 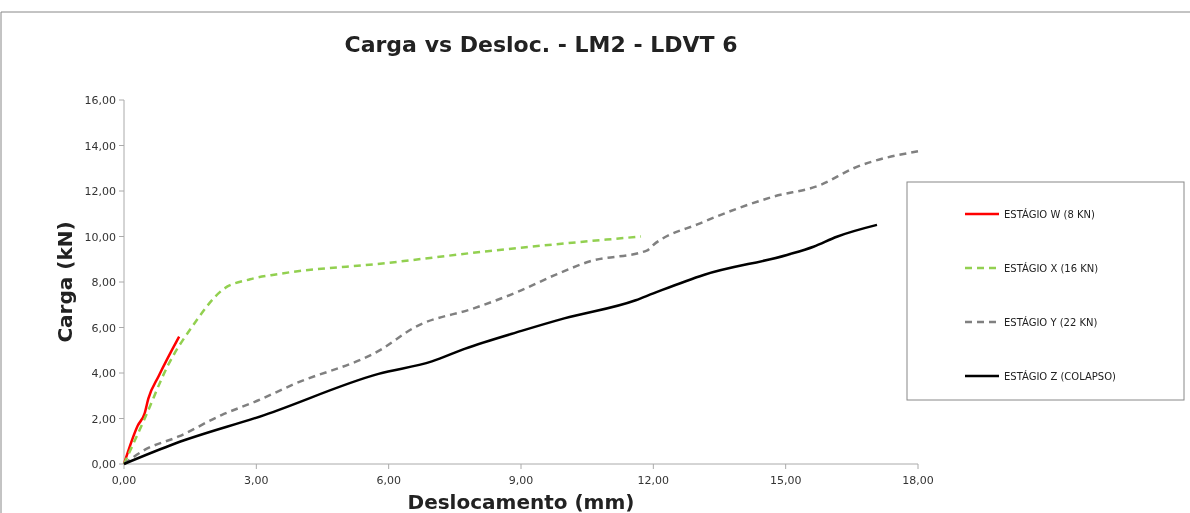 I want to click on y-tick-label: 12,00, so click(x=100, y=191).